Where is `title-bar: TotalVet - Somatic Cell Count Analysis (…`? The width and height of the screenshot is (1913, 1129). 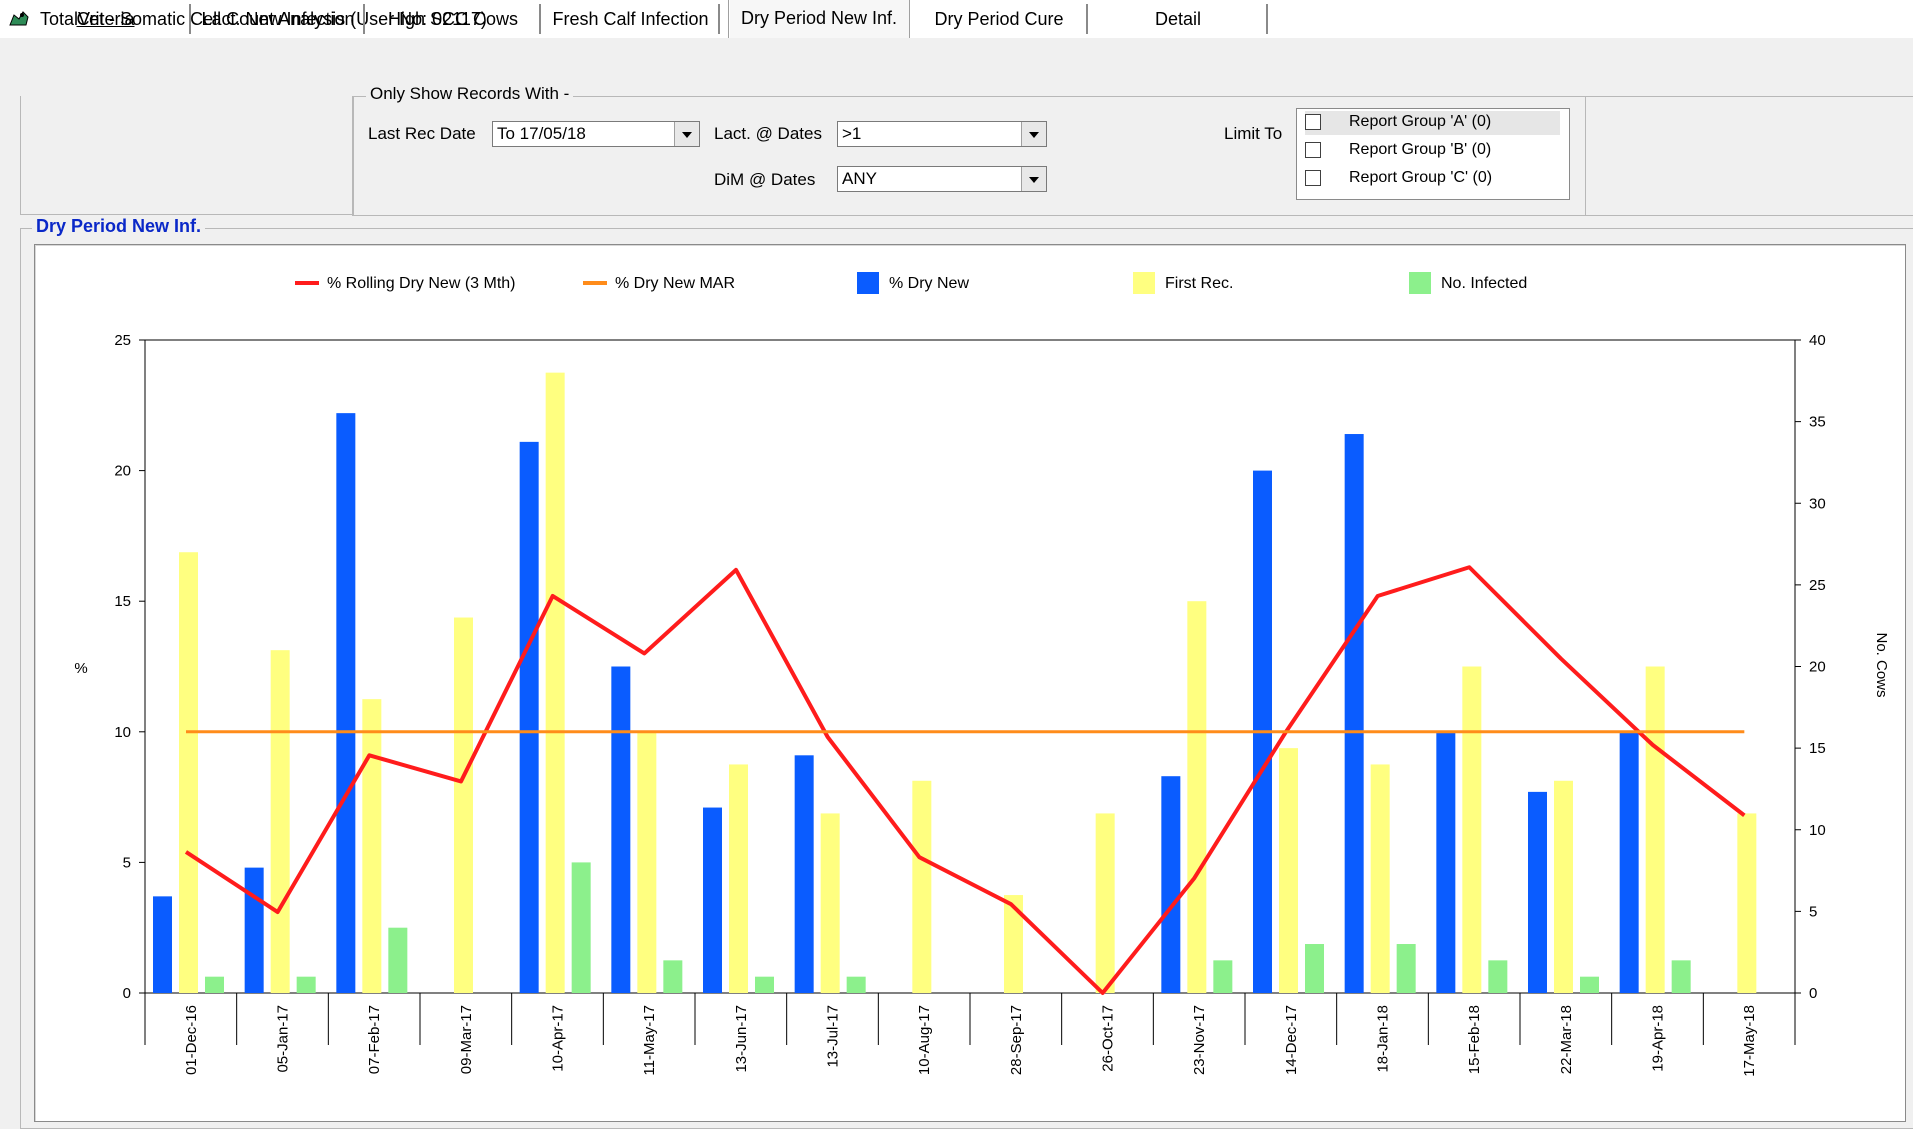
title-bar: TotalVet - Somatic Cell Count Analysis (… is located at coordinates (956, 19).